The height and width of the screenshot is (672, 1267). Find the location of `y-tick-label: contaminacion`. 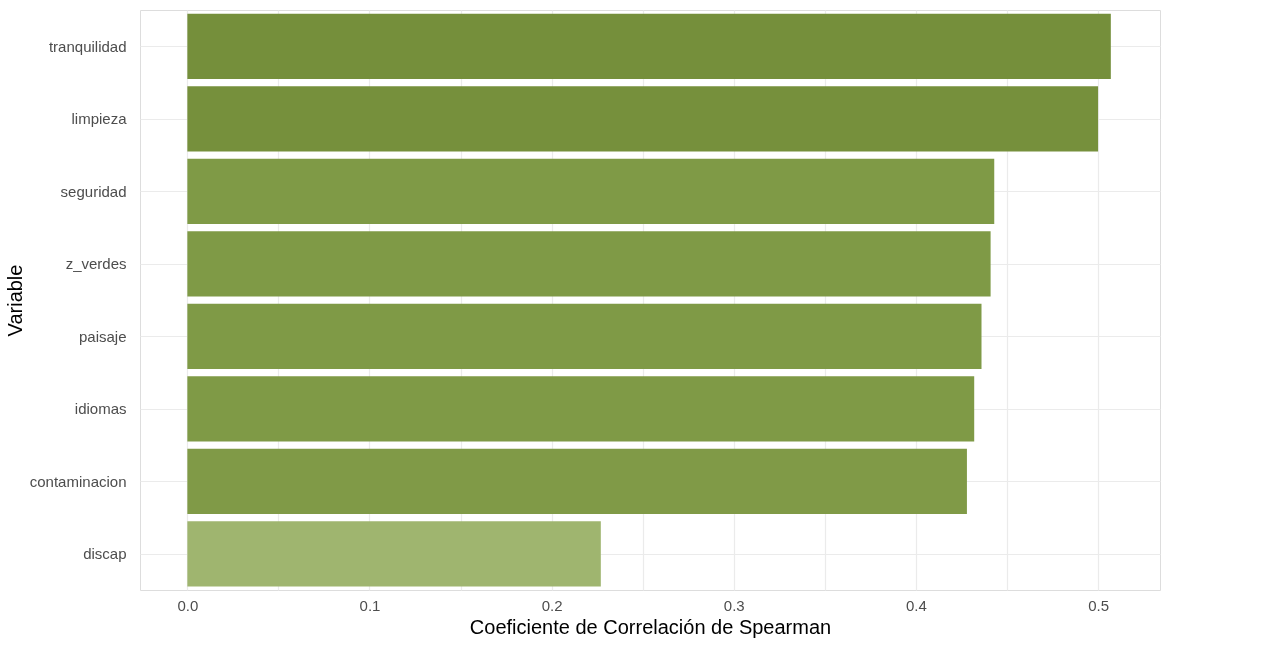

y-tick-label: contaminacion is located at coordinates (78, 481).